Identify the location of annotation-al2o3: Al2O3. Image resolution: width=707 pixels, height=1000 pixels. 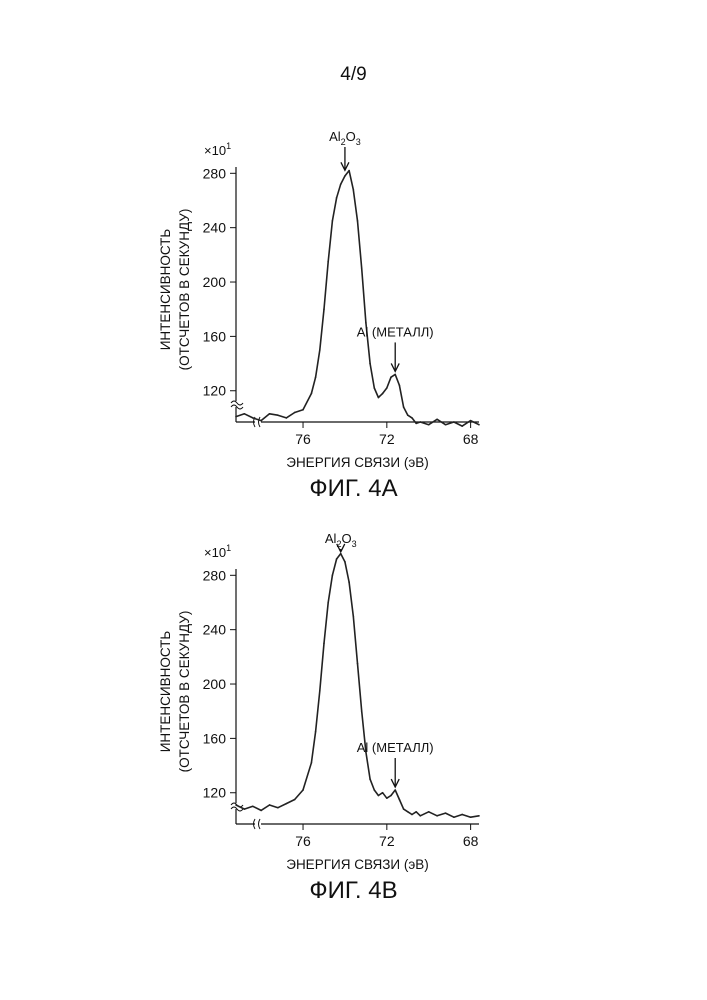
(341, 540).